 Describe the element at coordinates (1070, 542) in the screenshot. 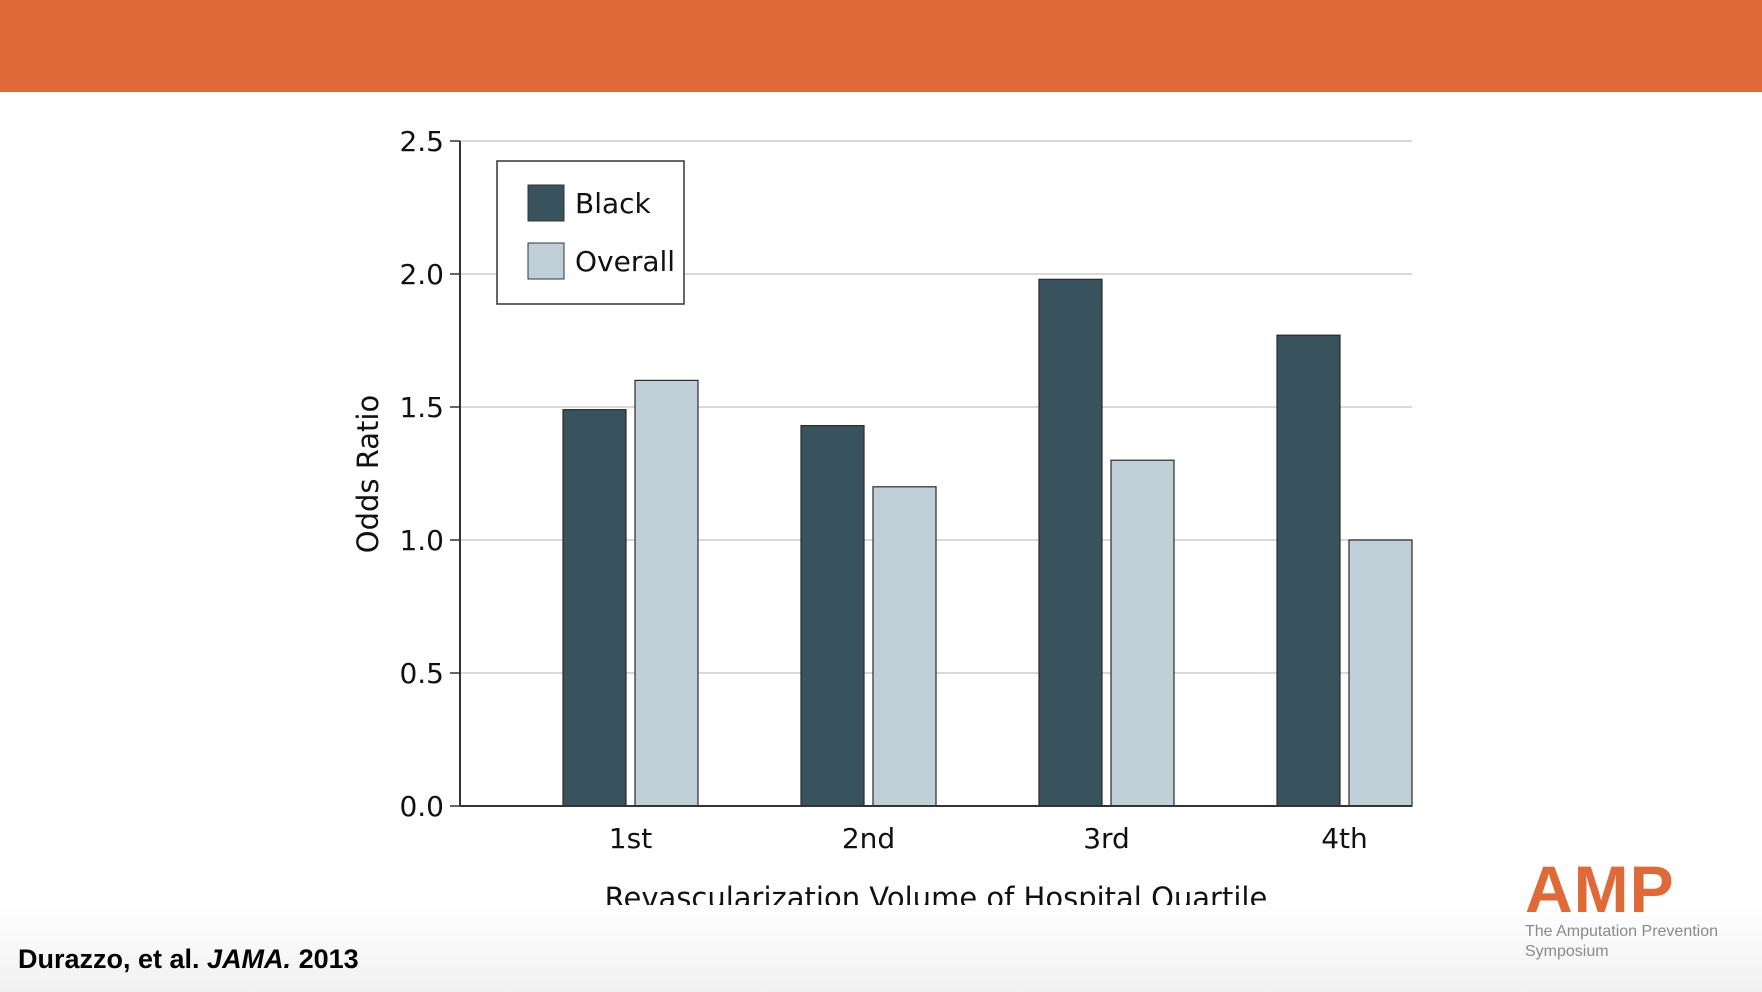

I see `bar-black-3rd` at that location.